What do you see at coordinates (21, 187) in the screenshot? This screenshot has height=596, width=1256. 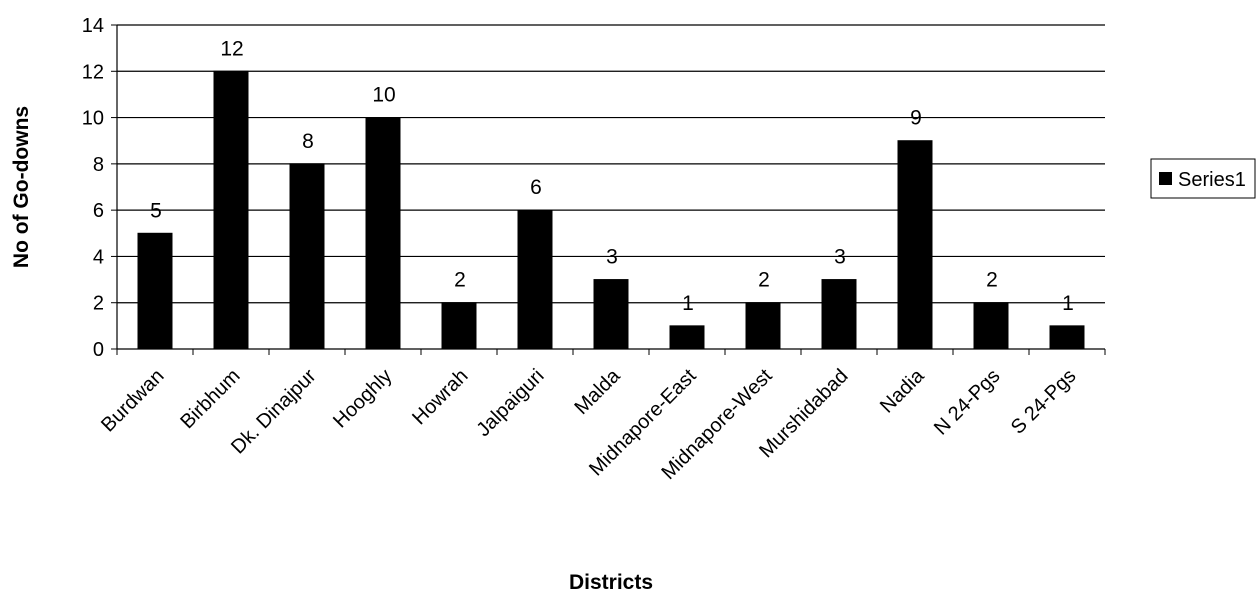 I see `y-axis-title: No of Go-downs` at bounding box center [21, 187].